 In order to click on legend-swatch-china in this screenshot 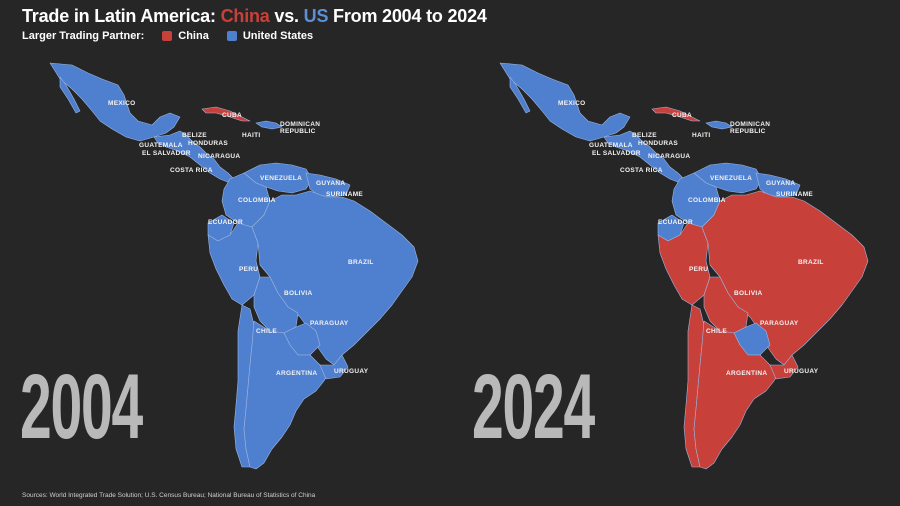, I will do `click(167, 36)`.